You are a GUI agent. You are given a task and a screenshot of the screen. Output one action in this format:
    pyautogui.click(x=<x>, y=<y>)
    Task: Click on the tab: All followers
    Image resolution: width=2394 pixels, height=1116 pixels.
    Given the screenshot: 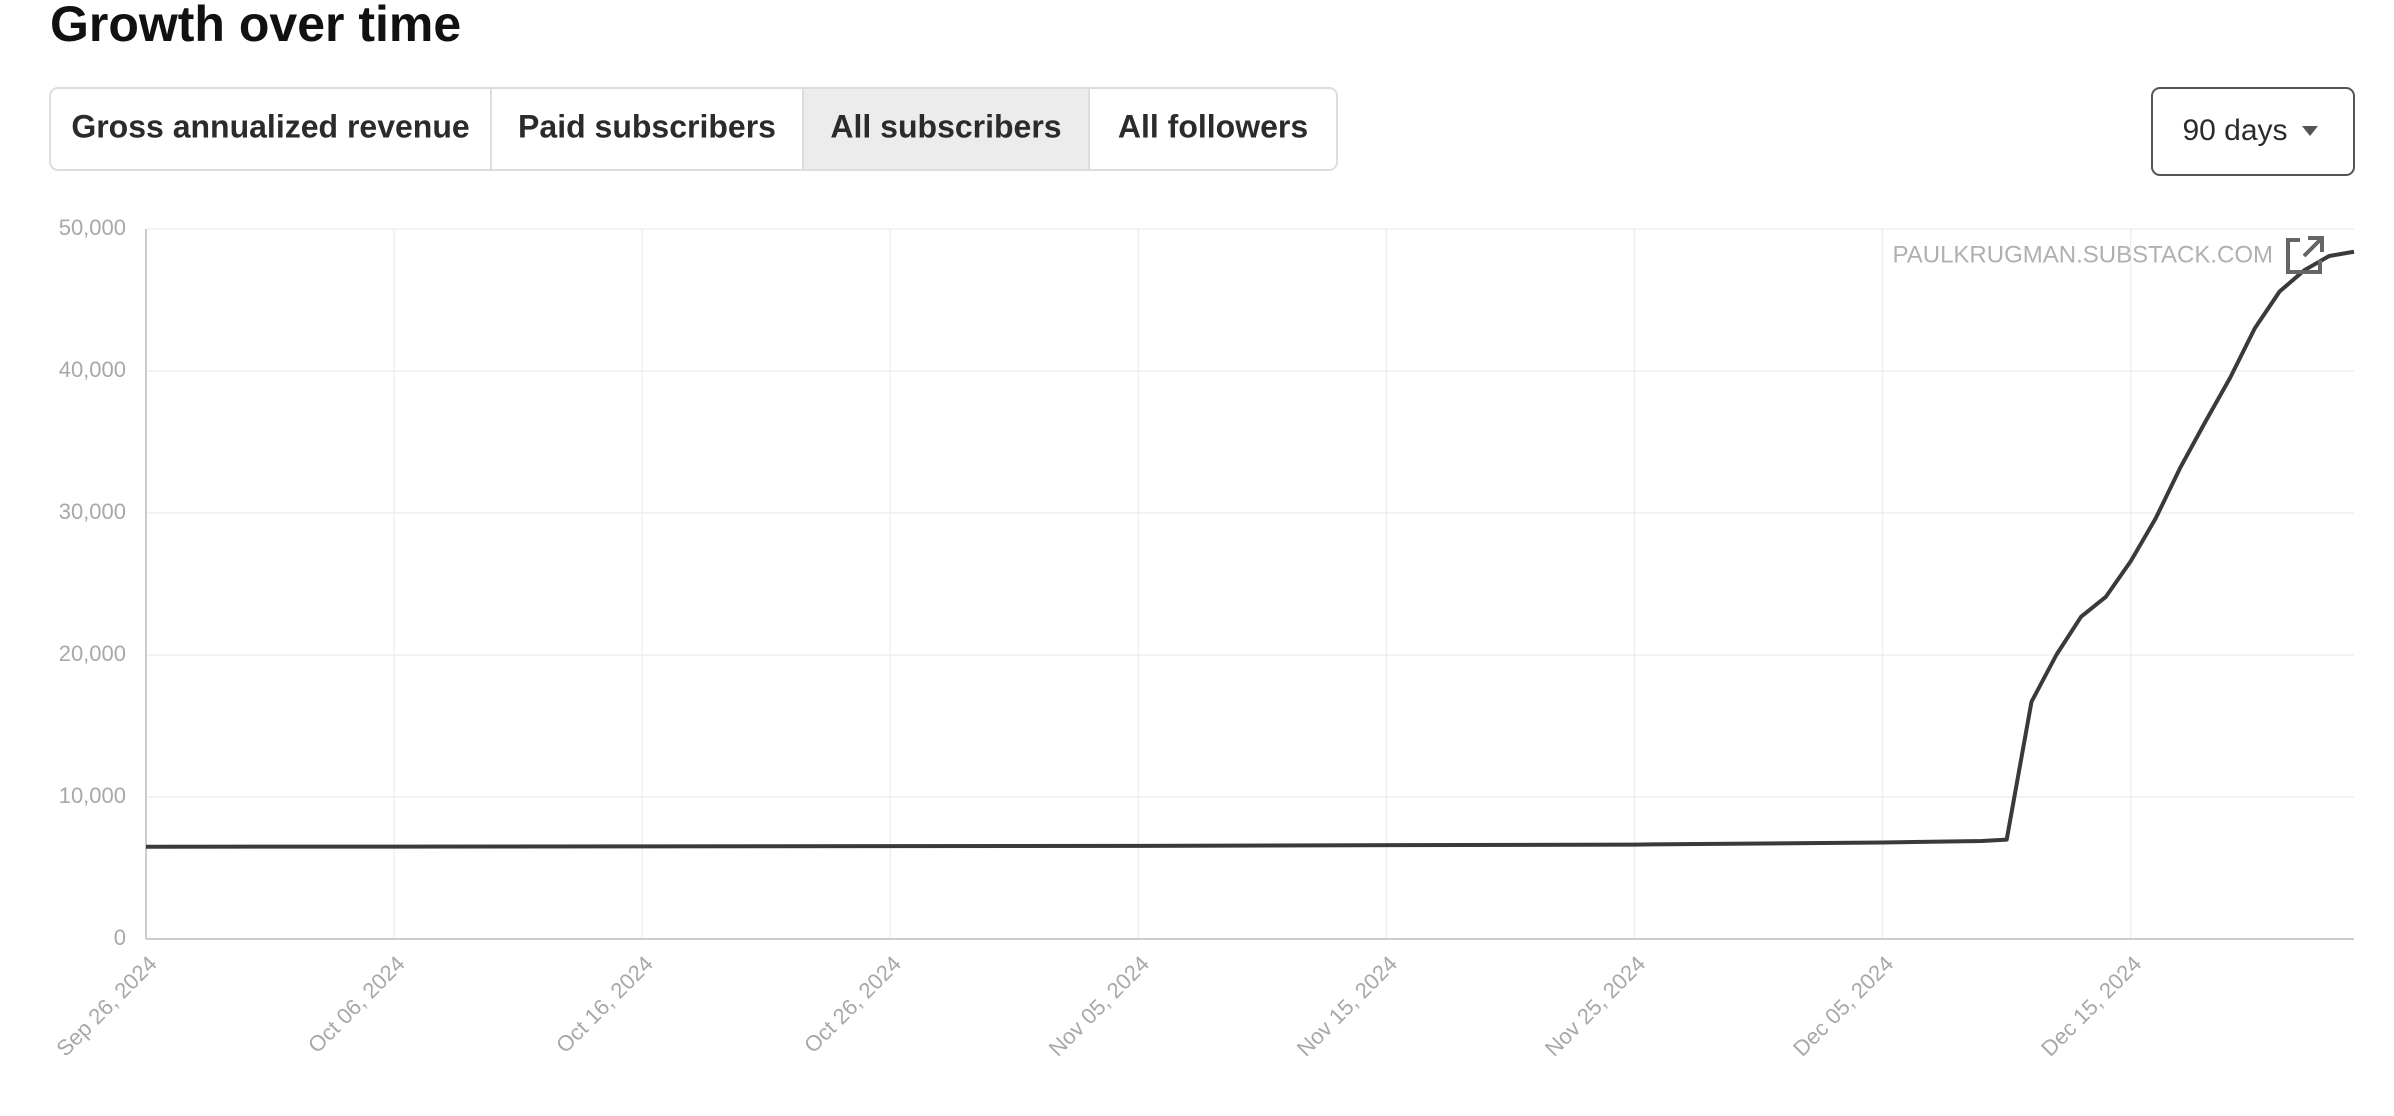 What is the action you would take?
    pyautogui.click(x=1213, y=126)
    